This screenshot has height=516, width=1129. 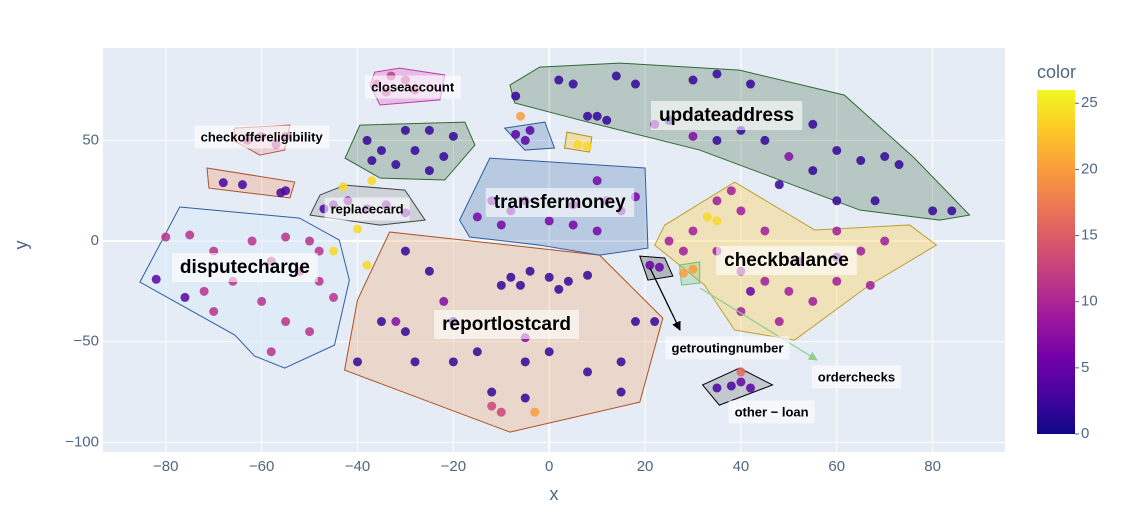 What do you see at coordinates (1089, 102) in the screenshot?
I see `colorbar-tick-label: 25` at bounding box center [1089, 102].